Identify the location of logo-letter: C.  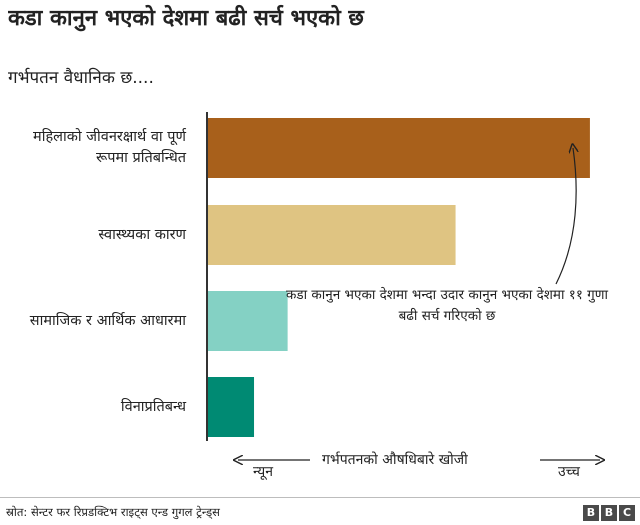
(627, 513).